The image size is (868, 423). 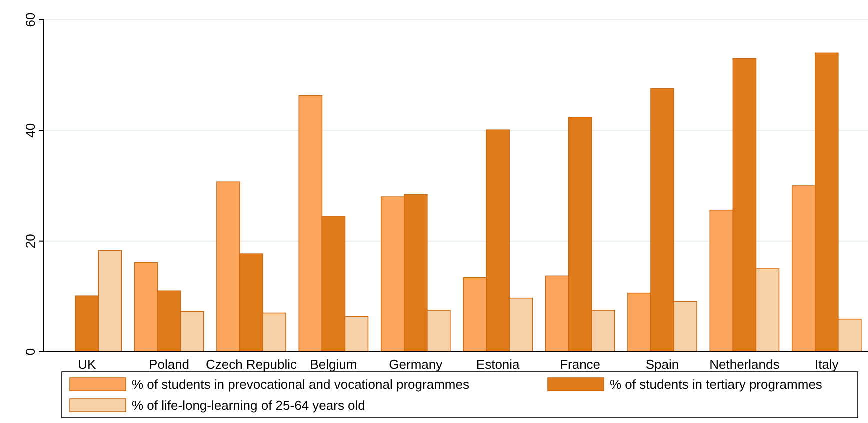 What do you see at coordinates (30, 241) in the screenshot?
I see `y-tick-label: 20` at bounding box center [30, 241].